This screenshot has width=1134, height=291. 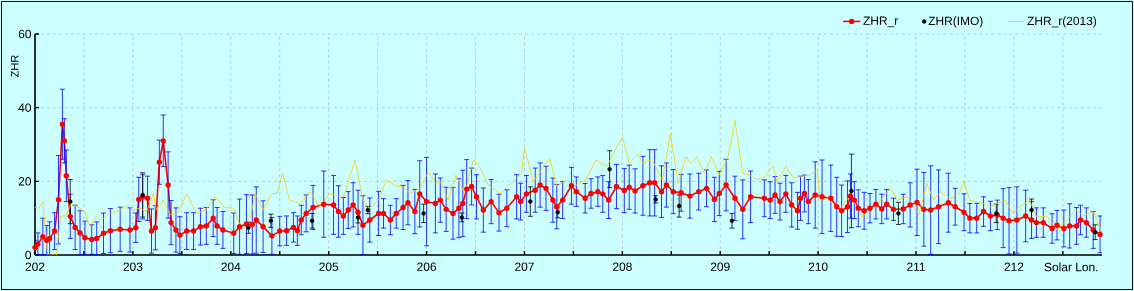 I want to click on x-tick-label: 206, so click(x=427, y=266).